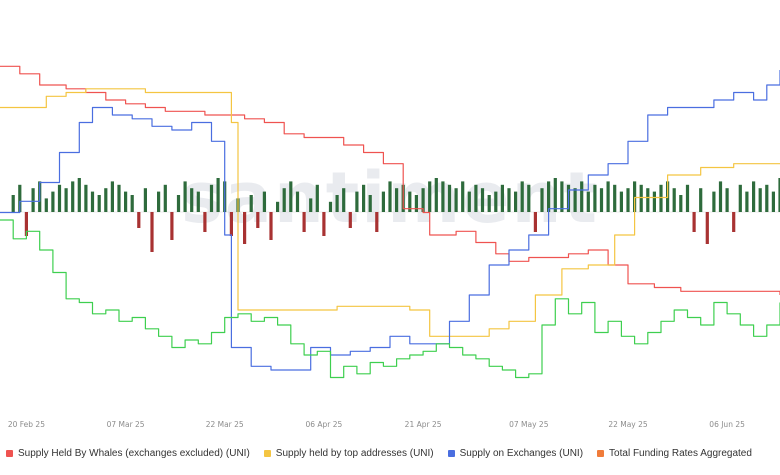 The height and width of the screenshot is (475, 780). Describe the element at coordinates (727, 424) in the screenshot. I see `x-tick-label: 06 Jun 25` at that location.